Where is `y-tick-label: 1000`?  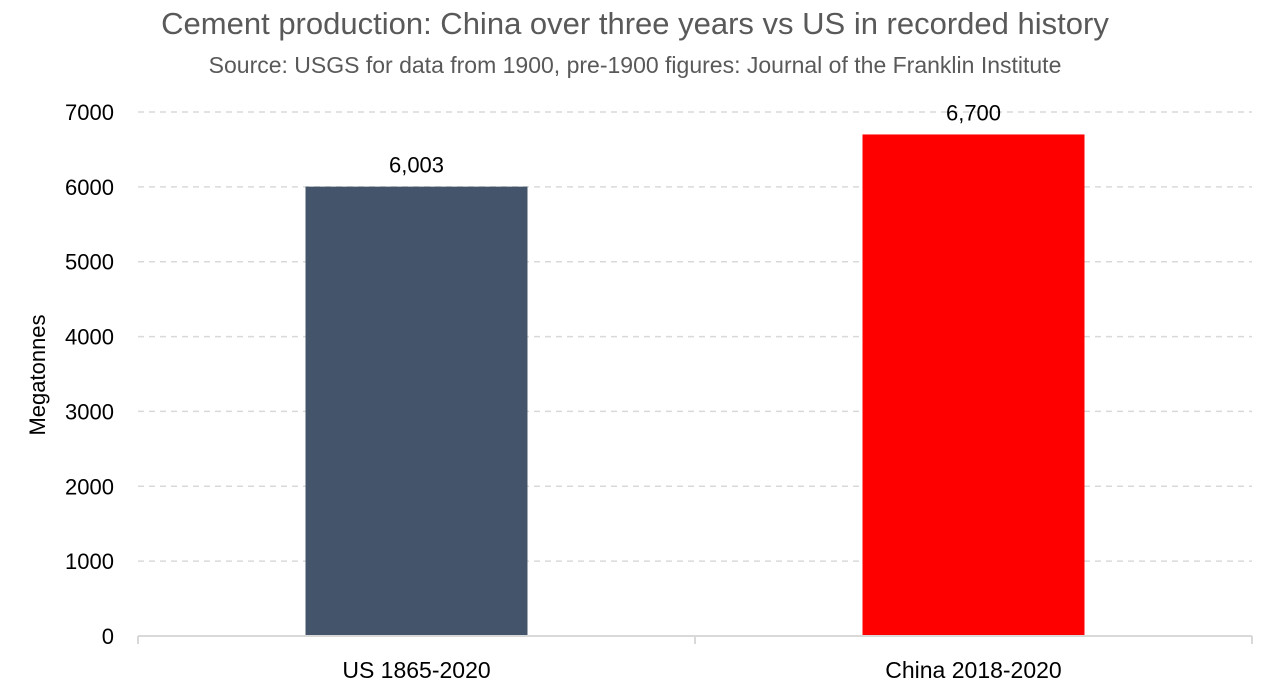
y-tick-label: 1000 is located at coordinates (89, 561).